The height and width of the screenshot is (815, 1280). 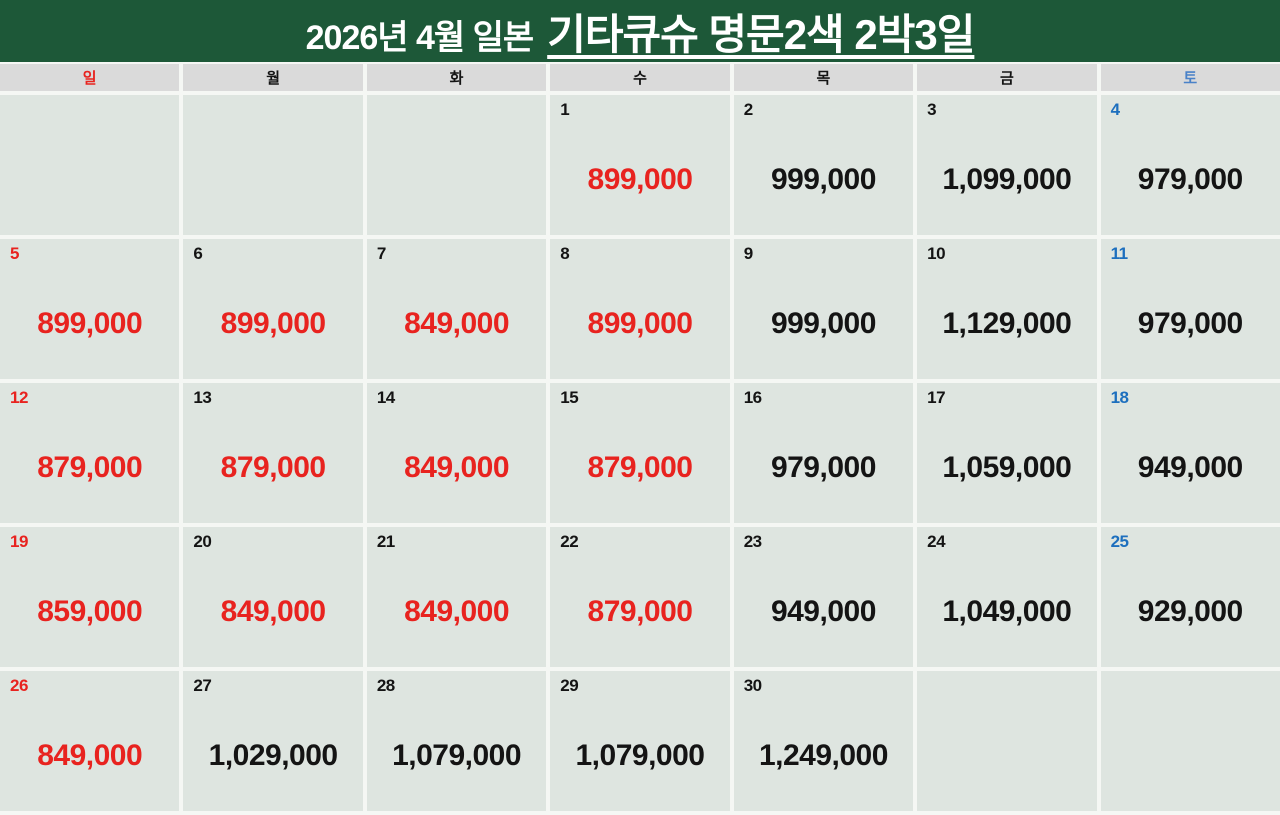 I want to click on calendar-day-cell-17: 17 1,059,000, so click(x=1007, y=453).